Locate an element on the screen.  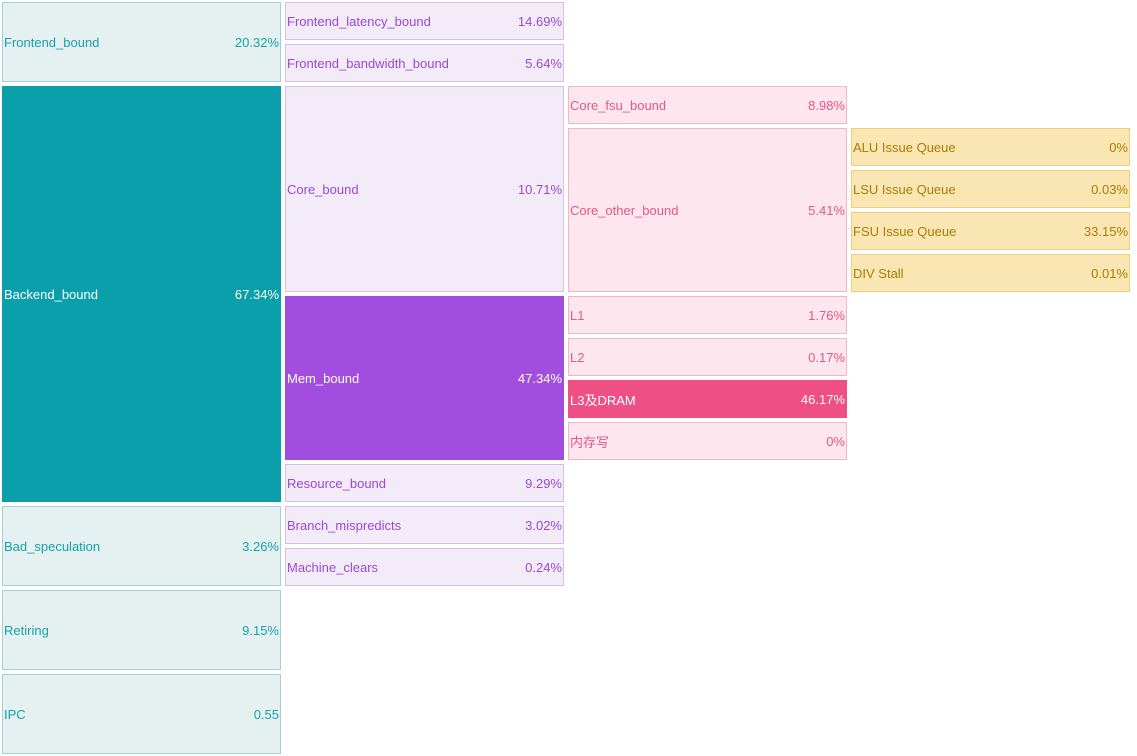
node-label: Core_bound is located at coordinates (323, 189).